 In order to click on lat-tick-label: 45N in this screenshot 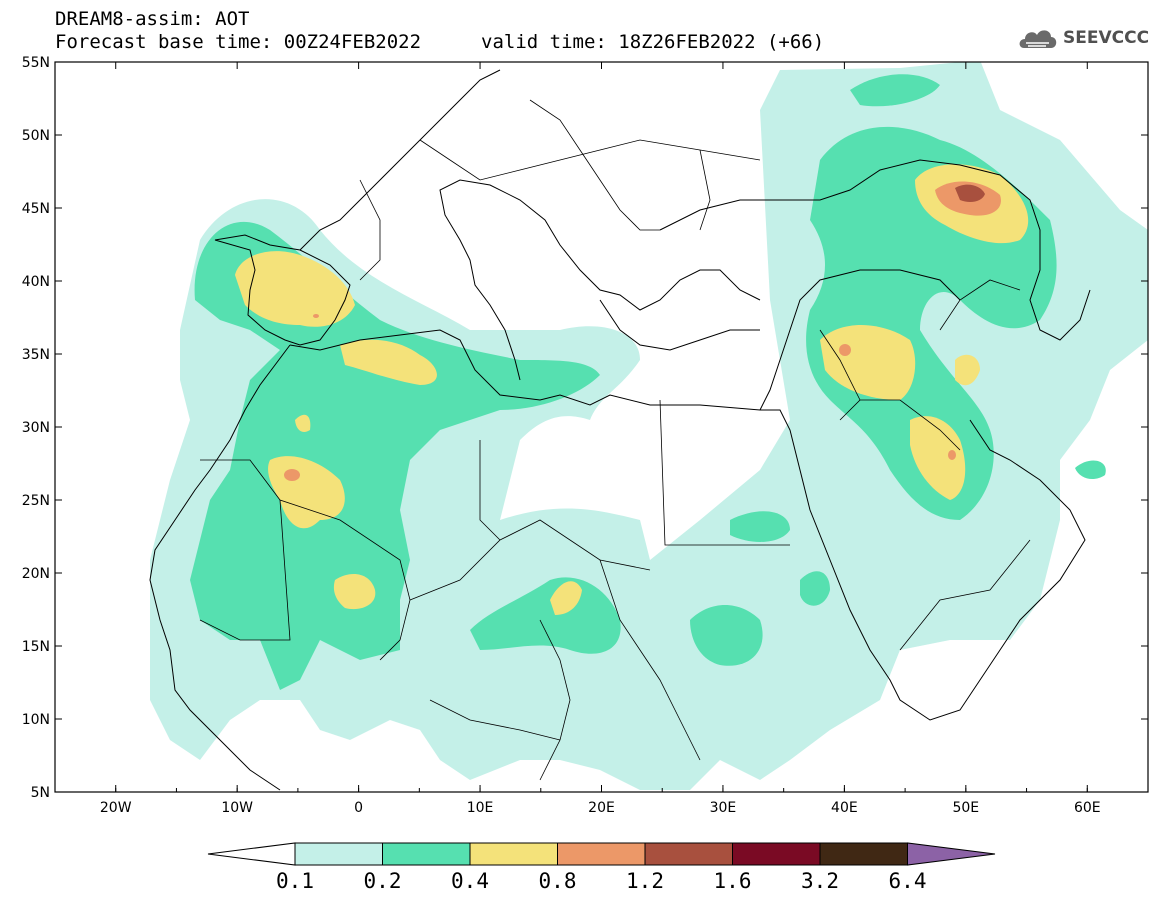, I will do `click(36, 209)`.